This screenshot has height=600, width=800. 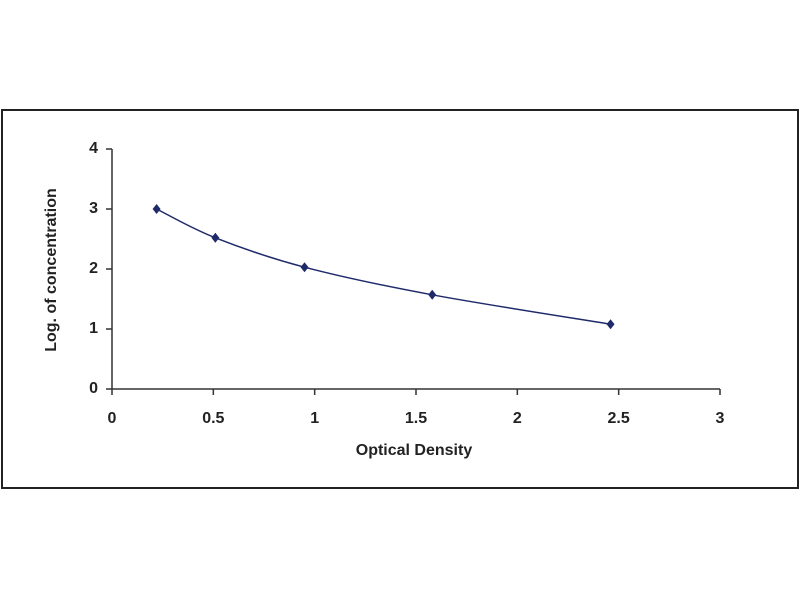 What do you see at coordinates (314, 418) in the screenshot?
I see `x-tick-label: 1` at bounding box center [314, 418].